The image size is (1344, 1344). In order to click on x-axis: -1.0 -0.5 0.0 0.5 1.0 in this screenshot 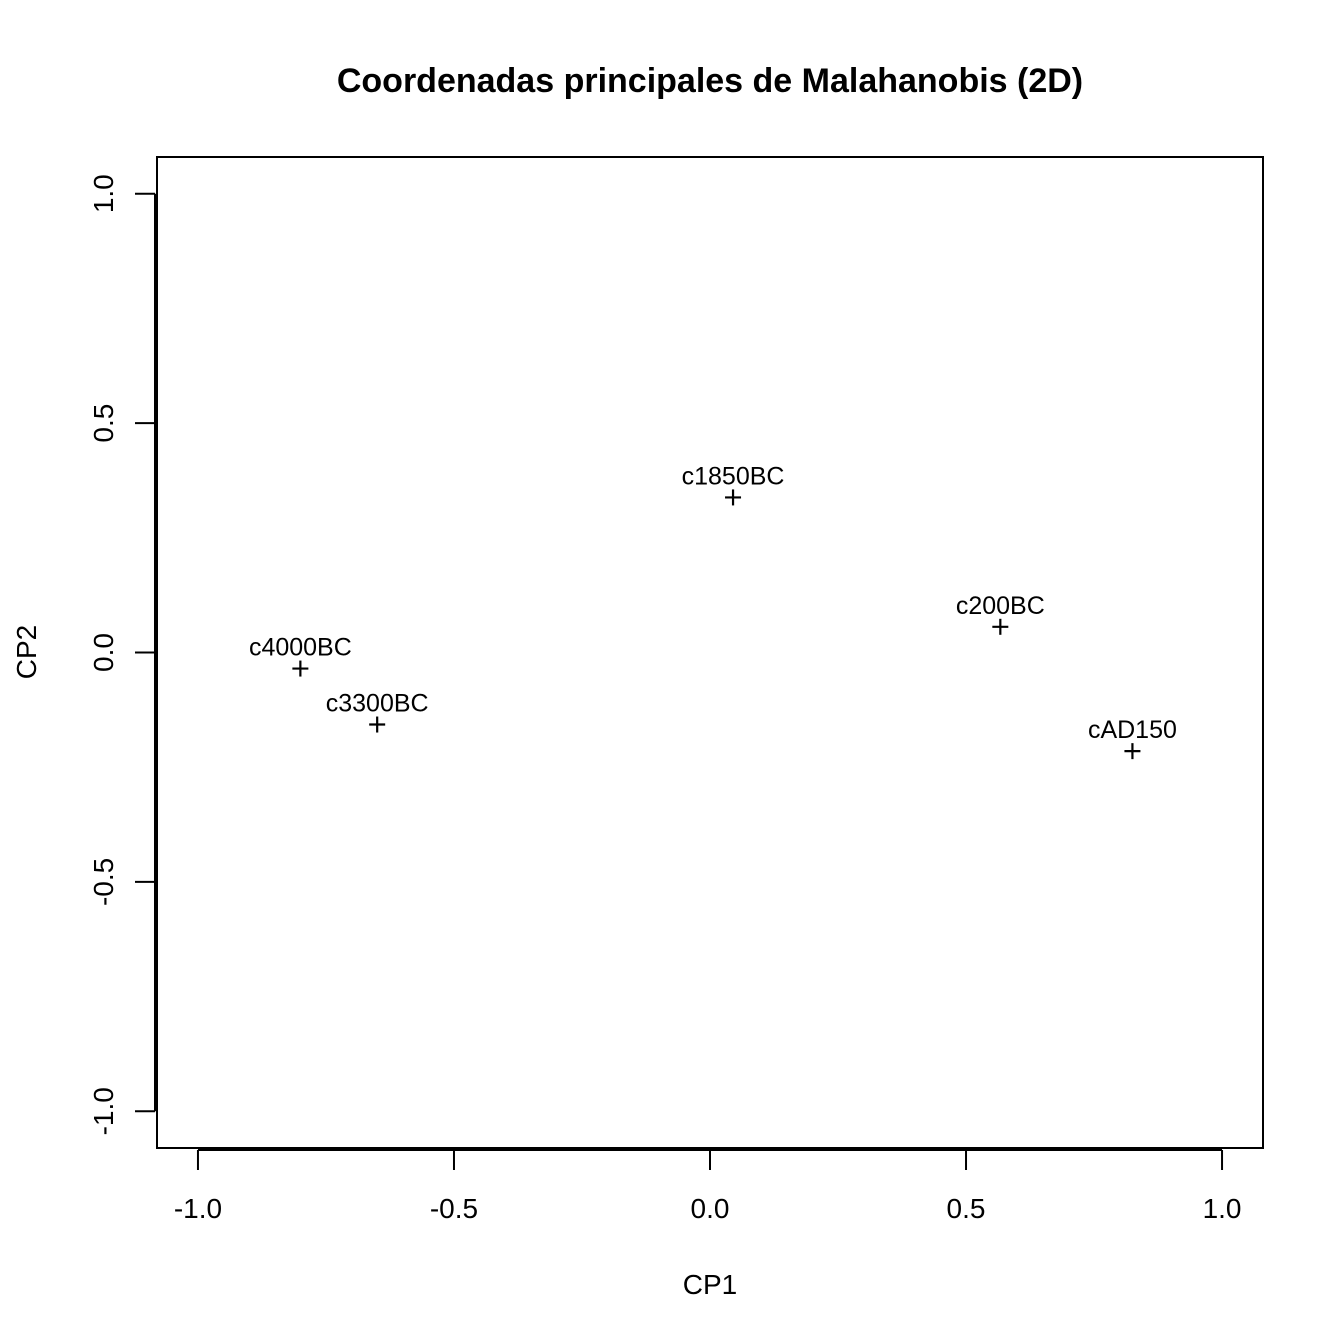, I will do `click(708, 1186)`.